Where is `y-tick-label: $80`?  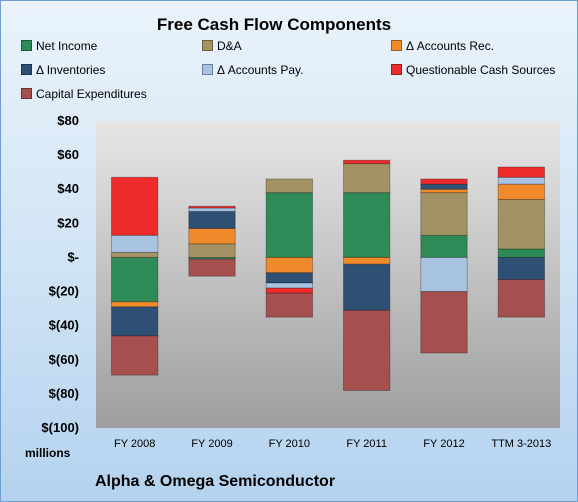 y-tick-label: $80 is located at coordinates (68, 120).